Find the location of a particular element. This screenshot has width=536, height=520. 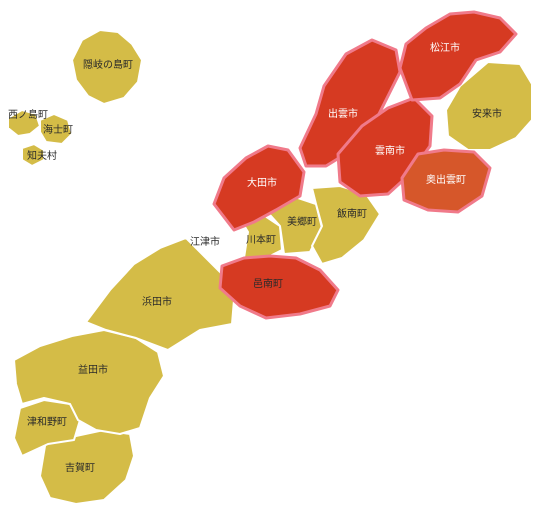

label-yoshika: 吉賀町 is located at coordinates (80, 468).